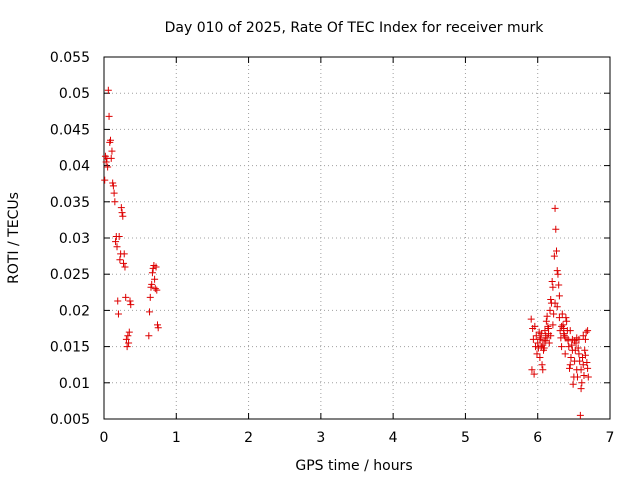 The height and width of the screenshot is (480, 640). I want to click on y-tick-label: 0.04, so click(74, 167).